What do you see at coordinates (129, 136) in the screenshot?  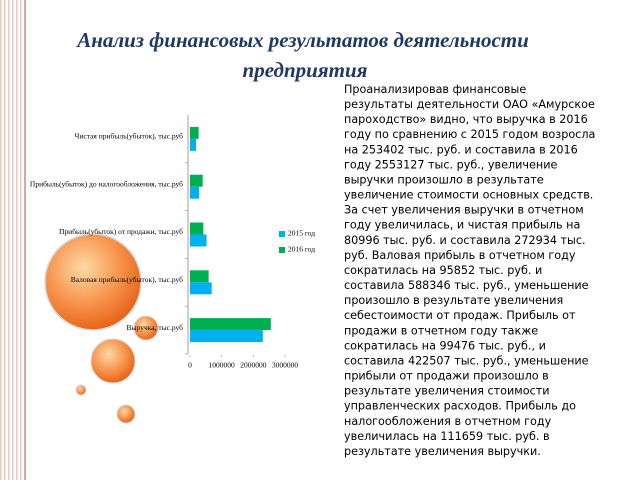 I see `y-tick-label: Чистая прибыль(убыток), тыс.руб` at bounding box center [129, 136].